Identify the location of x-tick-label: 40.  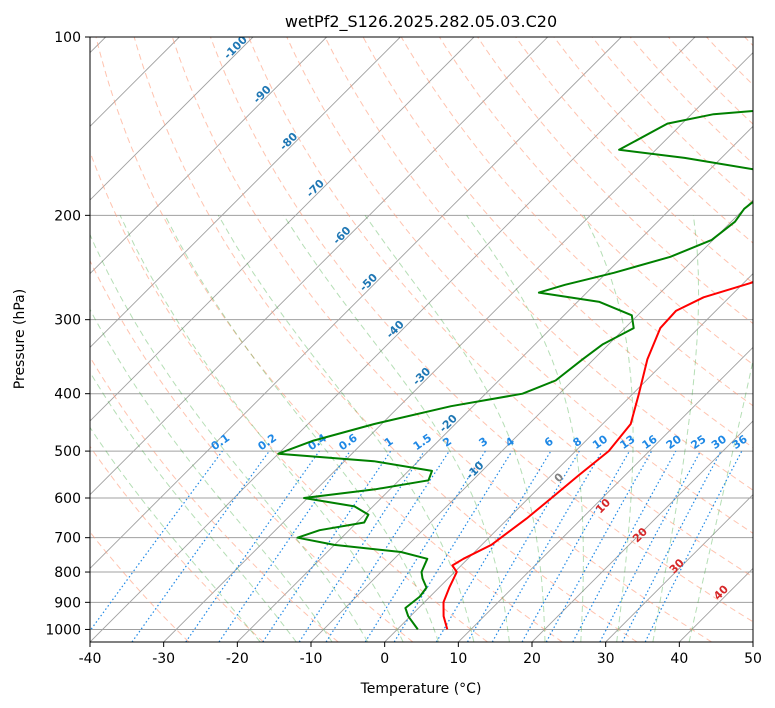
(679, 659).